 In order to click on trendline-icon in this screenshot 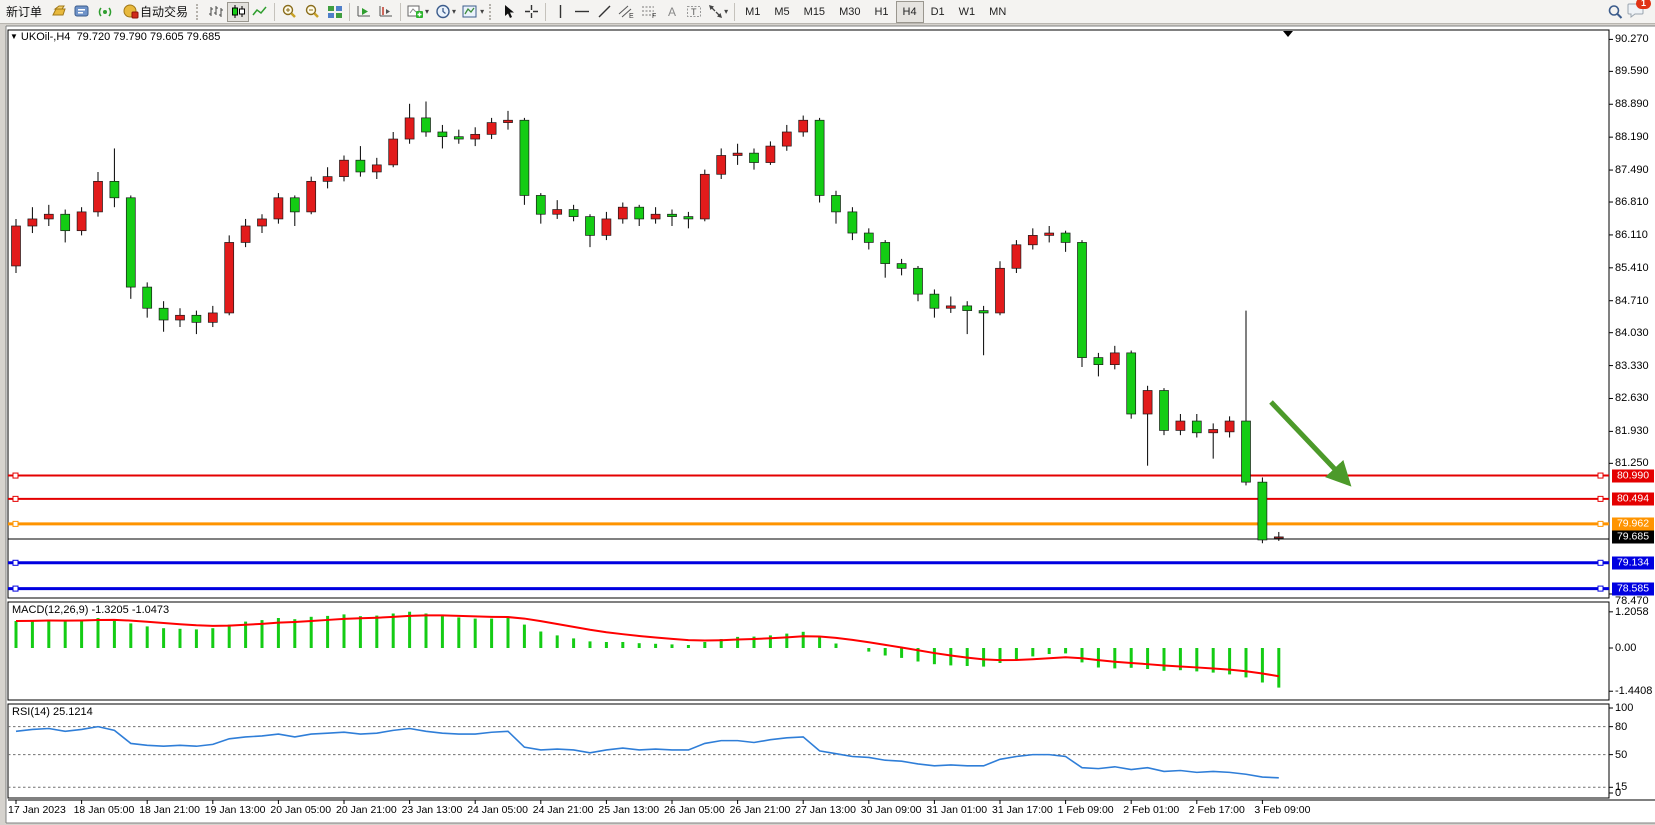, I will do `click(604, 12)`.